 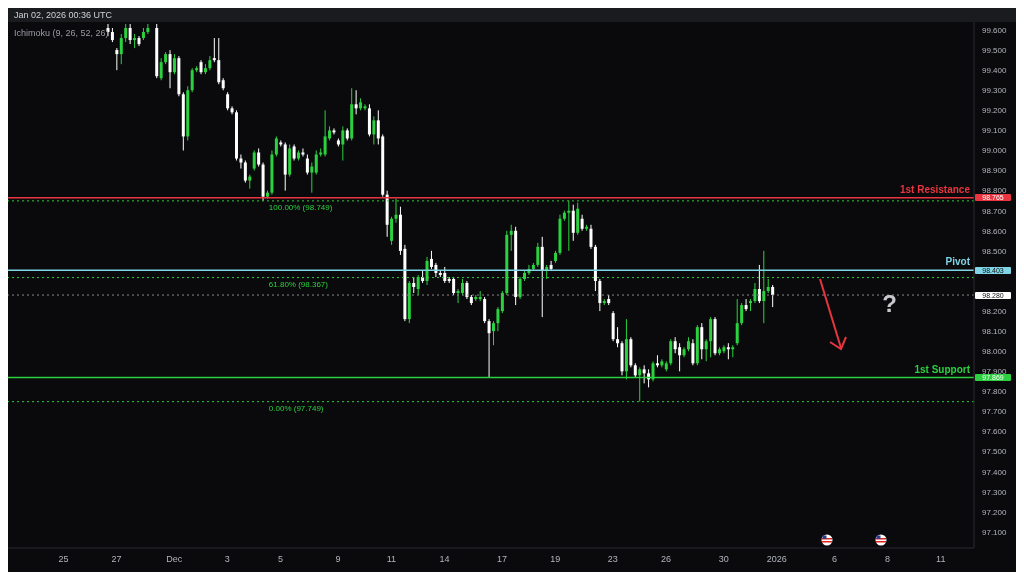 What do you see at coordinates (995, 452) in the screenshot?
I see `y-tick-label: 97.500` at bounding box center [995, 452].